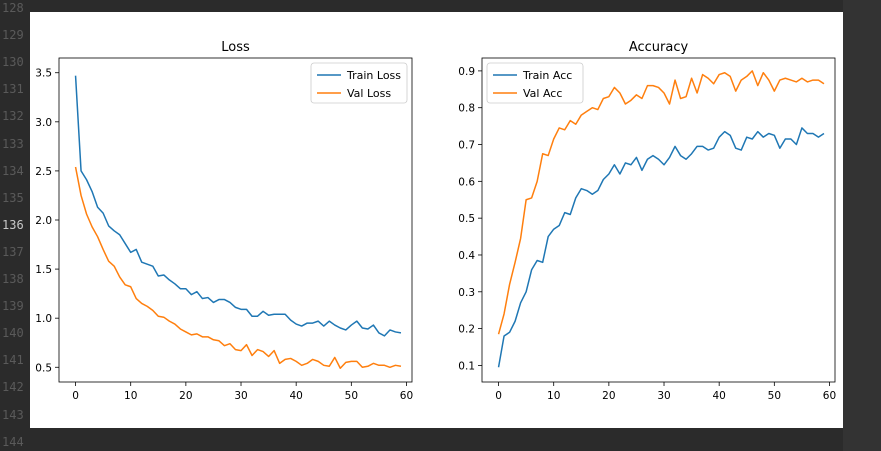 The height and width of the screenshot is (451, 881). What do you see at coordinates (13, 116) in the screenshot?
I see `line-number: 132` at bounding box center [13, 116].